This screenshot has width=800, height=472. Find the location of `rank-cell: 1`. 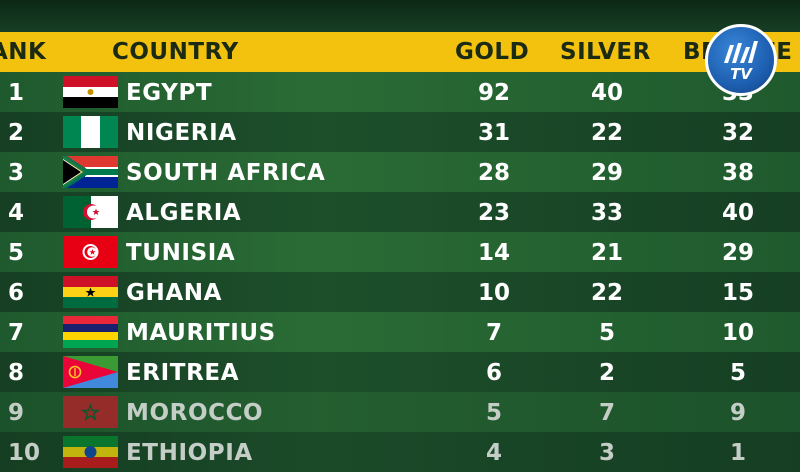

rank-cell: 1 is located at coordinates (16, 93).